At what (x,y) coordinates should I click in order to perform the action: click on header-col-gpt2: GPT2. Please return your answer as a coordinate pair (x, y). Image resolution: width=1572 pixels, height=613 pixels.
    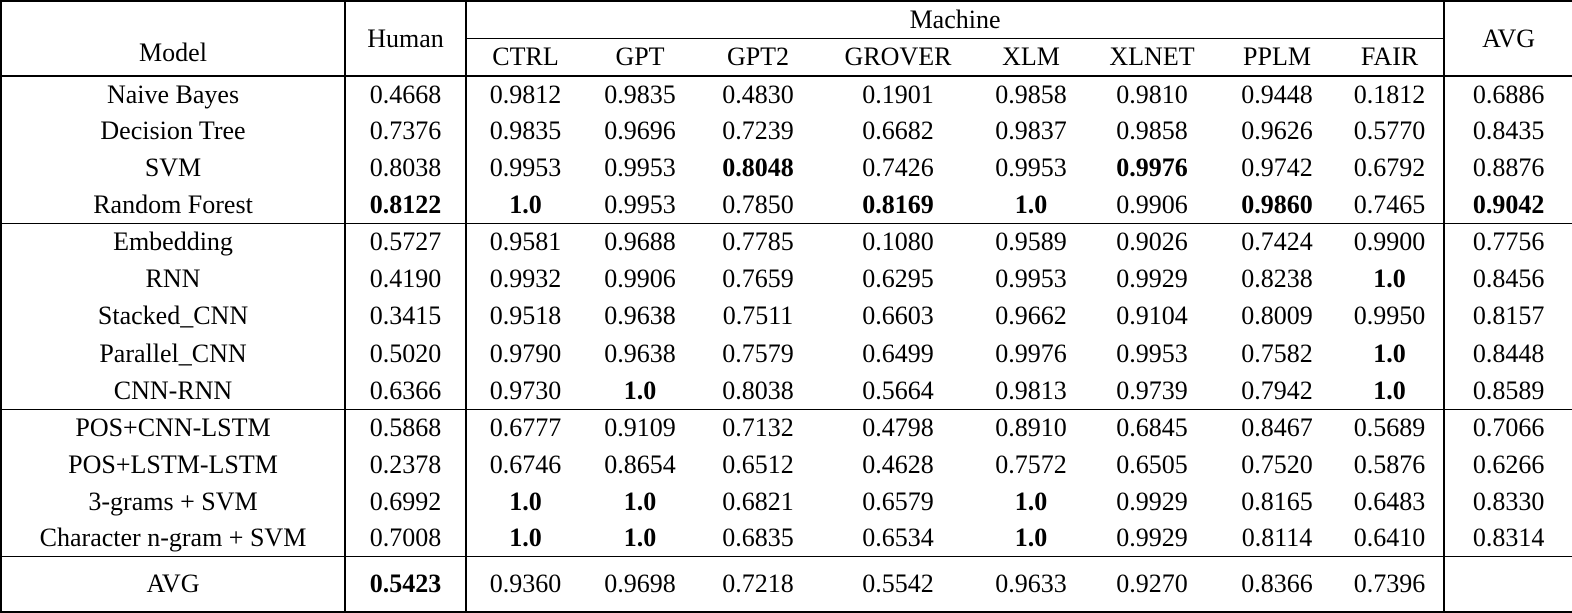
    Looking at the image, I should click on (758, 56).